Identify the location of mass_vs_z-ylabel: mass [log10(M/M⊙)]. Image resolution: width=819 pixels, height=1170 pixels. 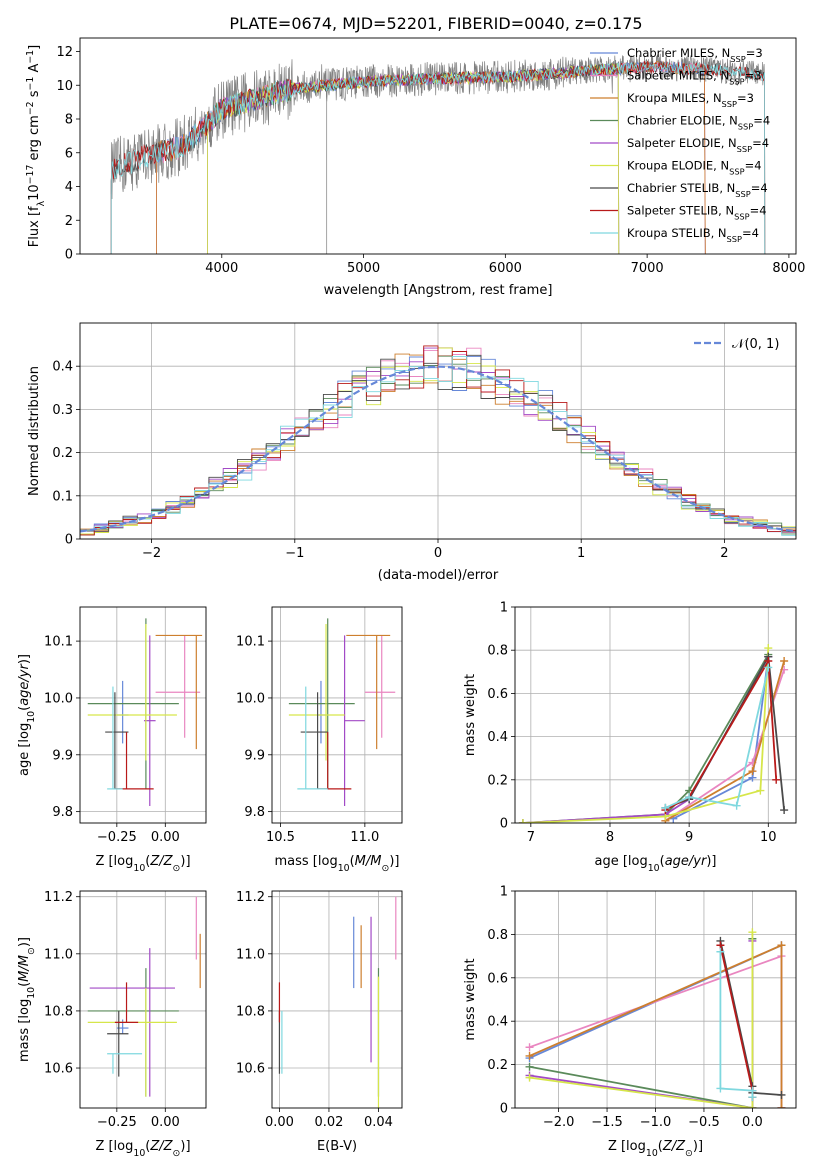
(27, 999).